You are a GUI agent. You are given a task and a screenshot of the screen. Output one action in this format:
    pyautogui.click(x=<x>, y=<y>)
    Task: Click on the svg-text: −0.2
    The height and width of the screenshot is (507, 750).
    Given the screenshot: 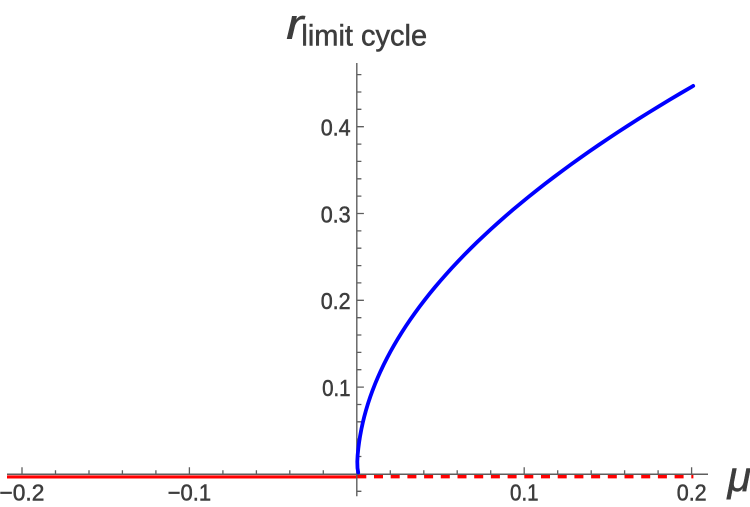 What is the action you would take?
    pyautogui.click(x=22, y=493)
    